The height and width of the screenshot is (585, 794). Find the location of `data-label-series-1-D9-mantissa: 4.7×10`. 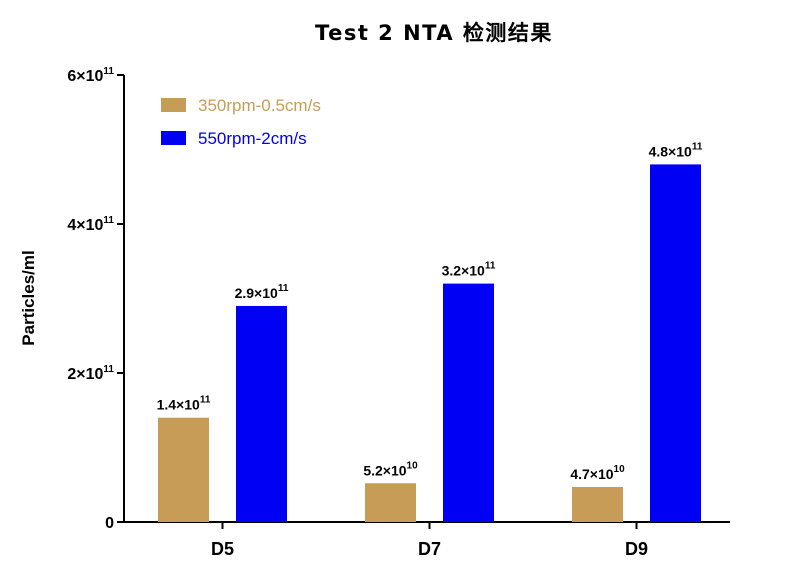

data-label-series-1-D9-mantissa: 4.7×10 is located at coordinates (591, 474).